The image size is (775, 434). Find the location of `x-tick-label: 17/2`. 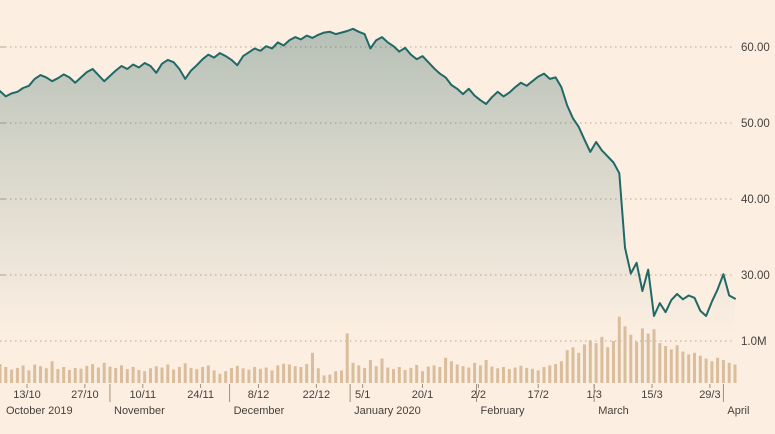

x-tick-label: 17/2 is located at coordinates (537, 395).